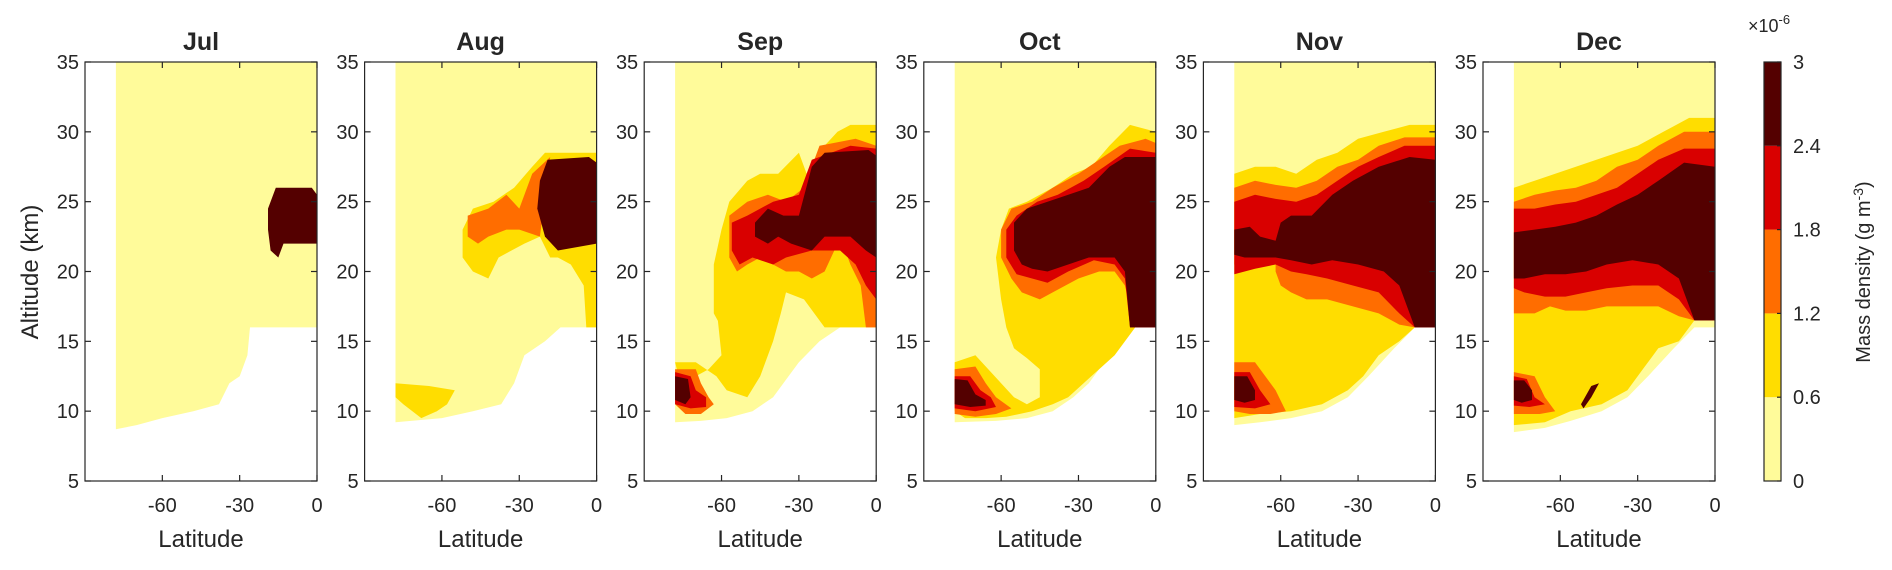 The image size is (1892, 570). Describe the element at coordinates (441, 506) in the screenshot. I see `x-tick-label-aug-0: -60` at that location.